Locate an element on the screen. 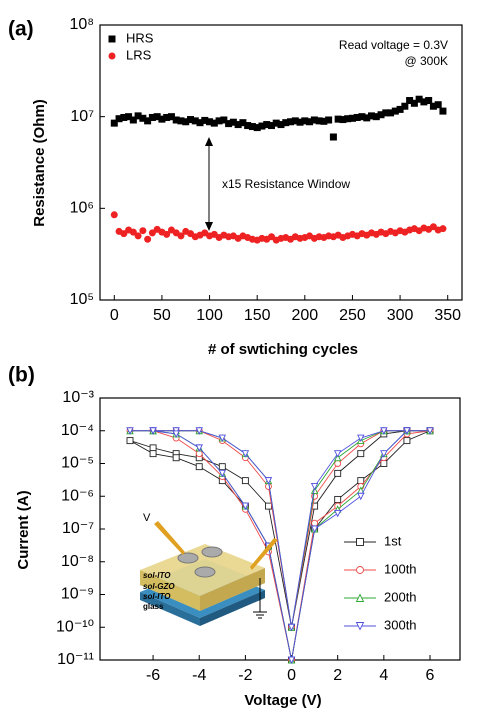  annotation: Read voltage = 0.3V is located at coordinates (393, 45).